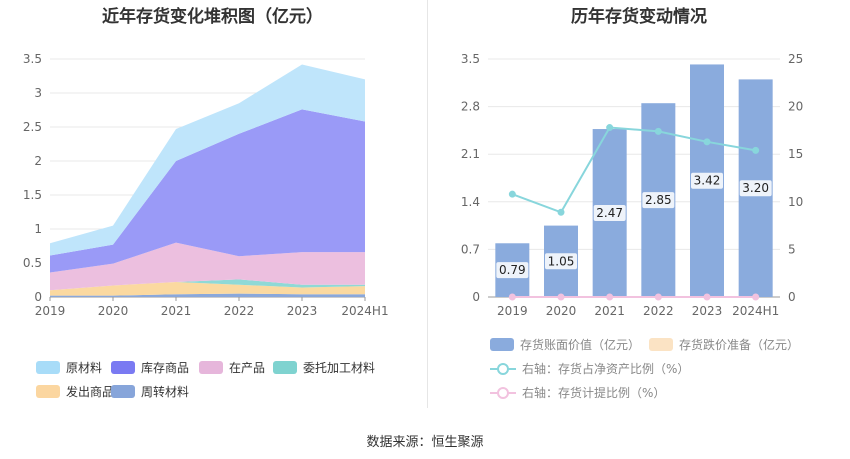 This screenshot has height=459, width=850. Describe the element at coordinates (580, 345) in the screenshot. I see `legend-label: 存货账面价值（亿元）` at that location.